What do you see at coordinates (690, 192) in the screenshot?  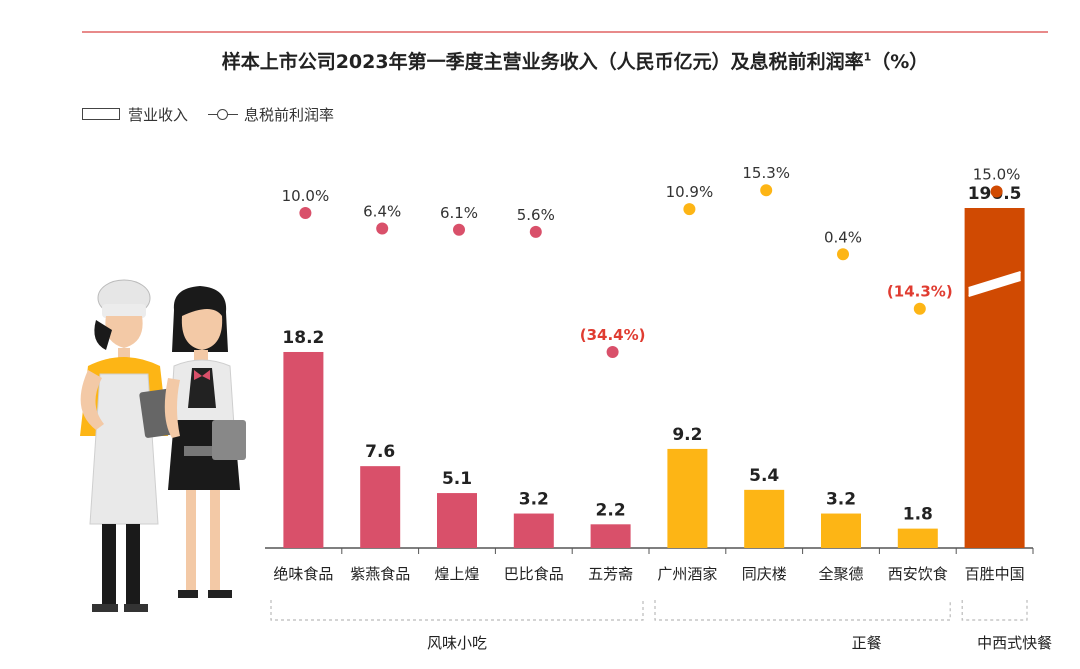 I see `margin-value-label: 10.9%` at bounding box center [690, 192].